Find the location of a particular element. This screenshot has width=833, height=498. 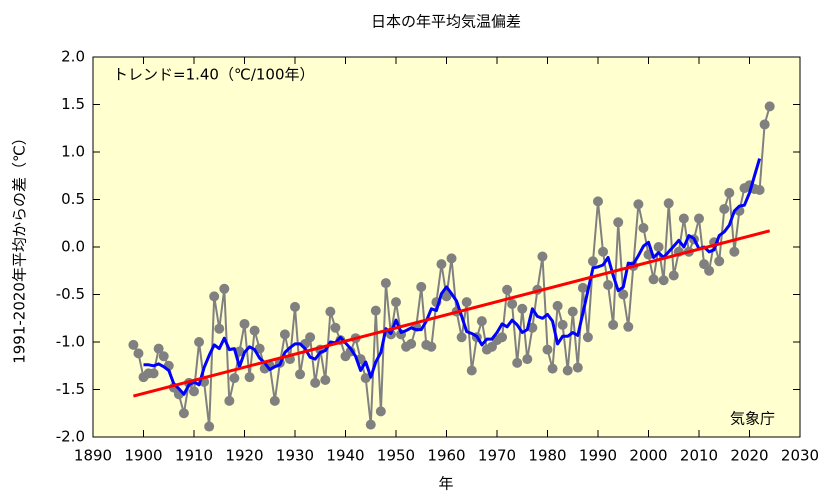

y-tick-label: -0.5 is located at coordinates (70, 294).